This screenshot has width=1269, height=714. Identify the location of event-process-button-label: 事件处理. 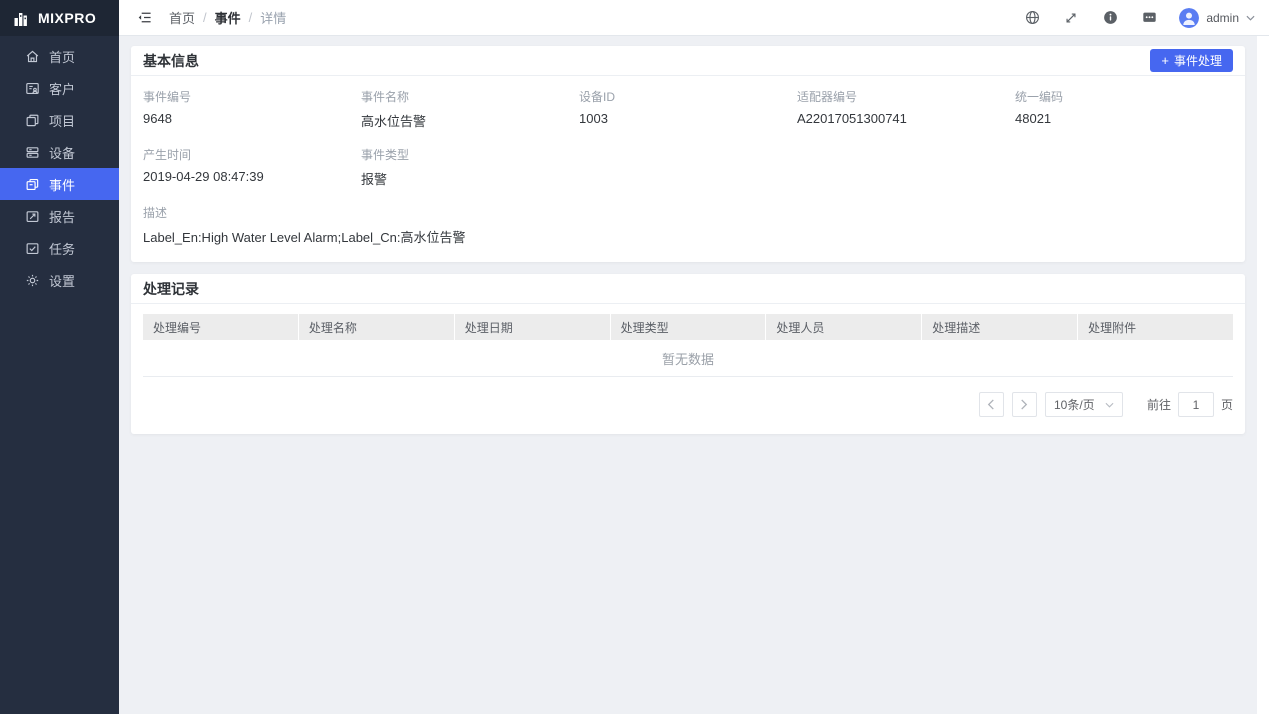
(1197, 61).